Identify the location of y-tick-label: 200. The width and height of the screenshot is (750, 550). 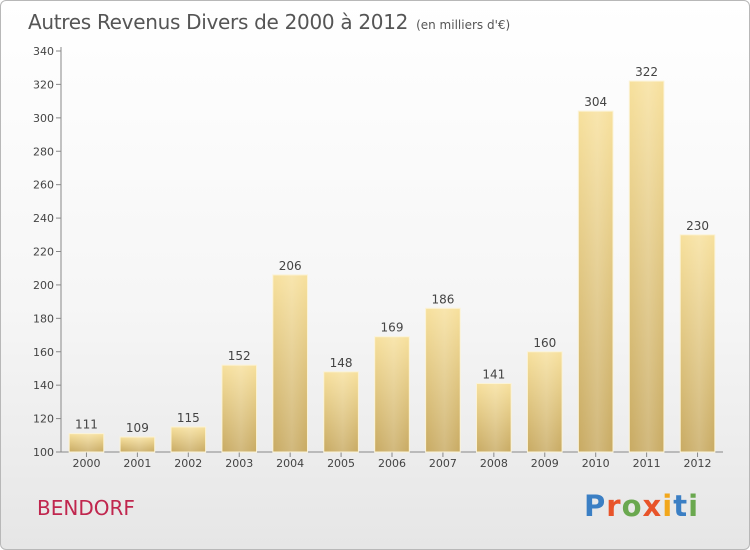
(43, 285).